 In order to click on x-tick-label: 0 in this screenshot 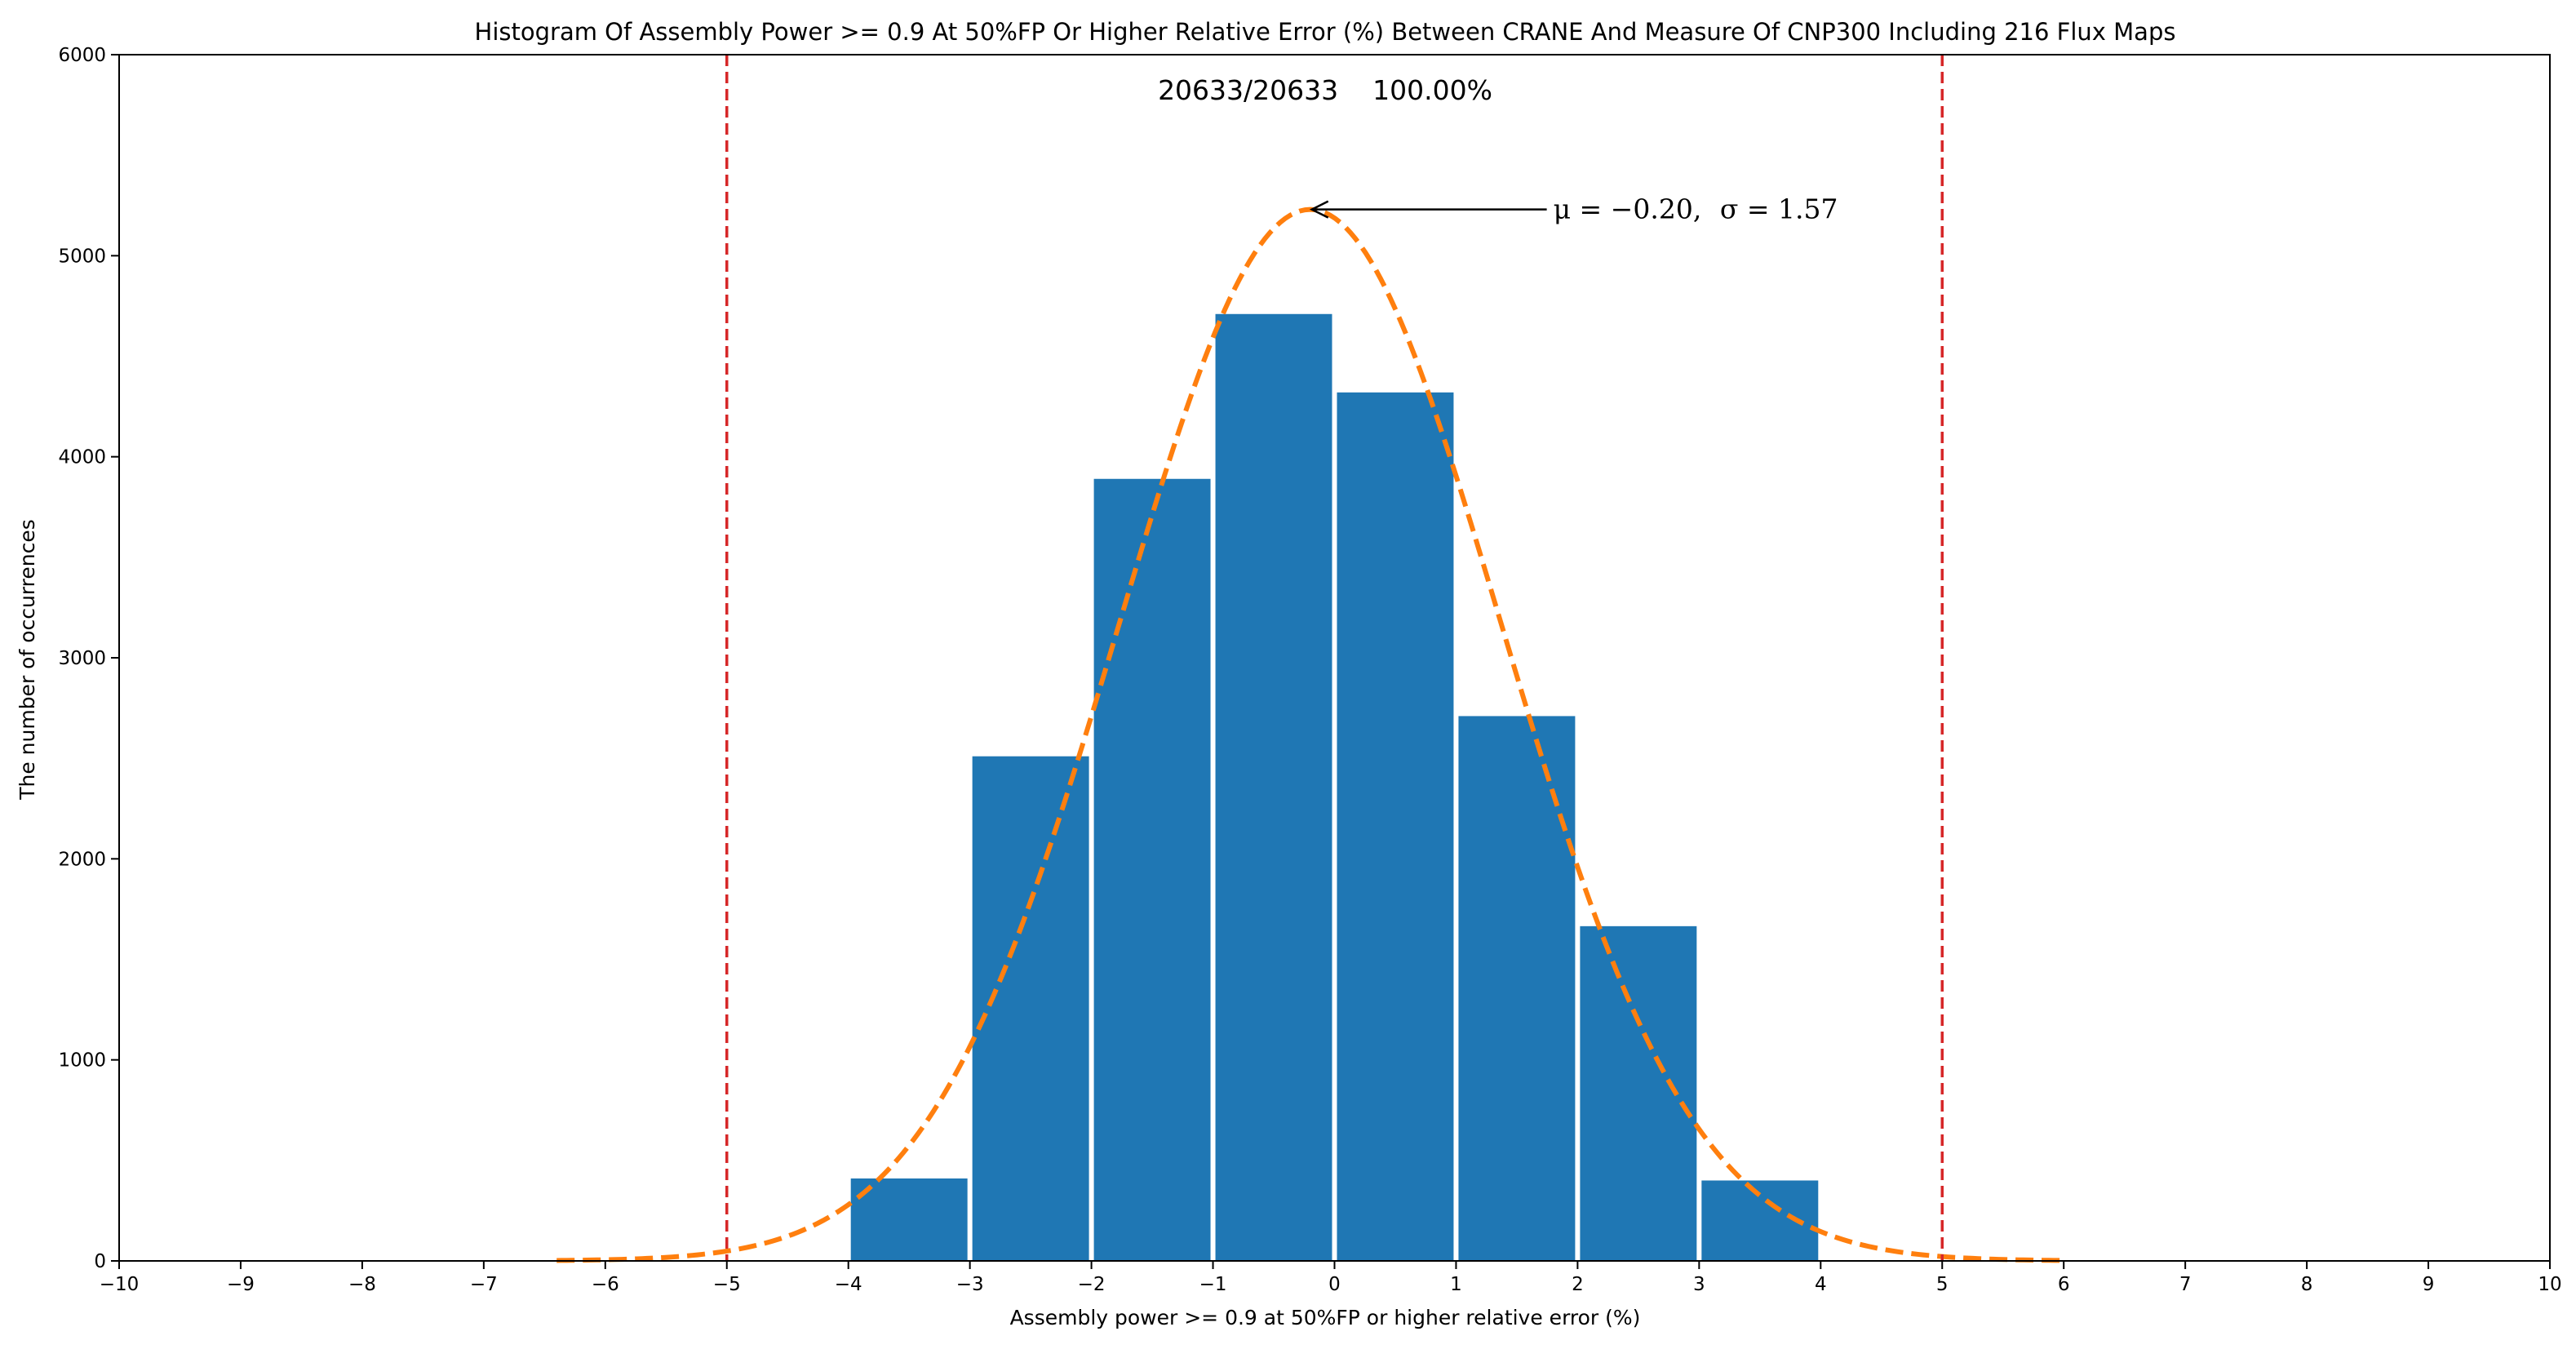, I will do `click(1334, 1284)`.